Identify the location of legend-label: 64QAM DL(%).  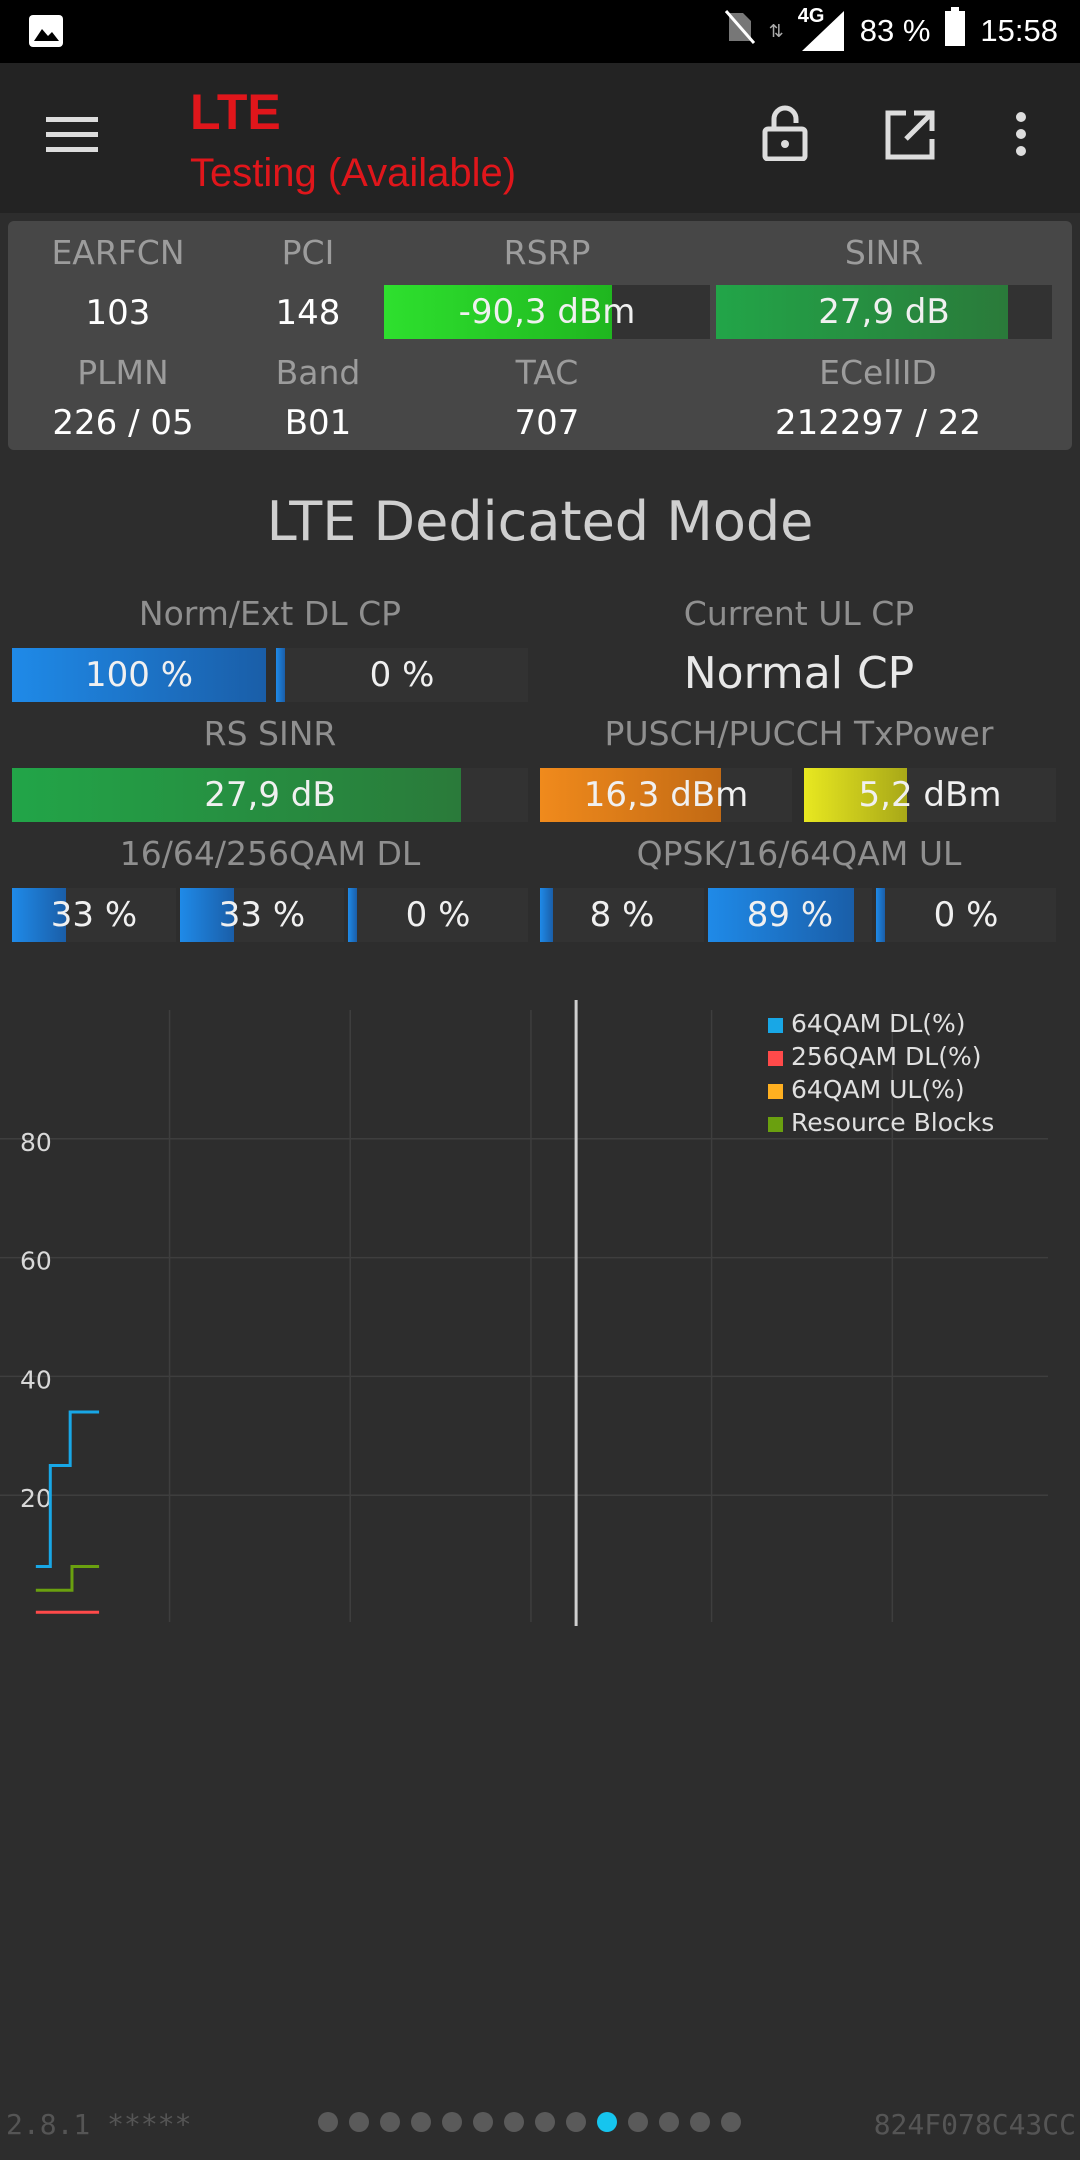
(878, 1023).